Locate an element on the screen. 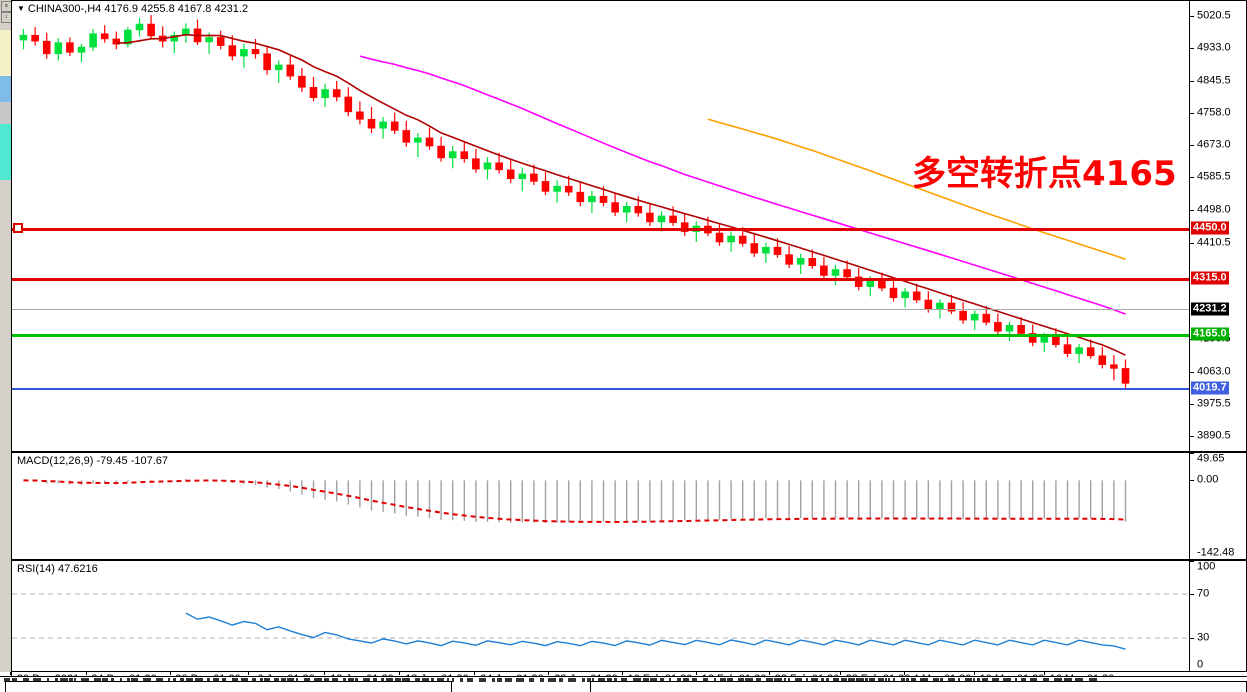 This screenshot has height=692, width=1247. chart-annotation-text: 多空转折点4165 is located at coordinates (1044, 174).